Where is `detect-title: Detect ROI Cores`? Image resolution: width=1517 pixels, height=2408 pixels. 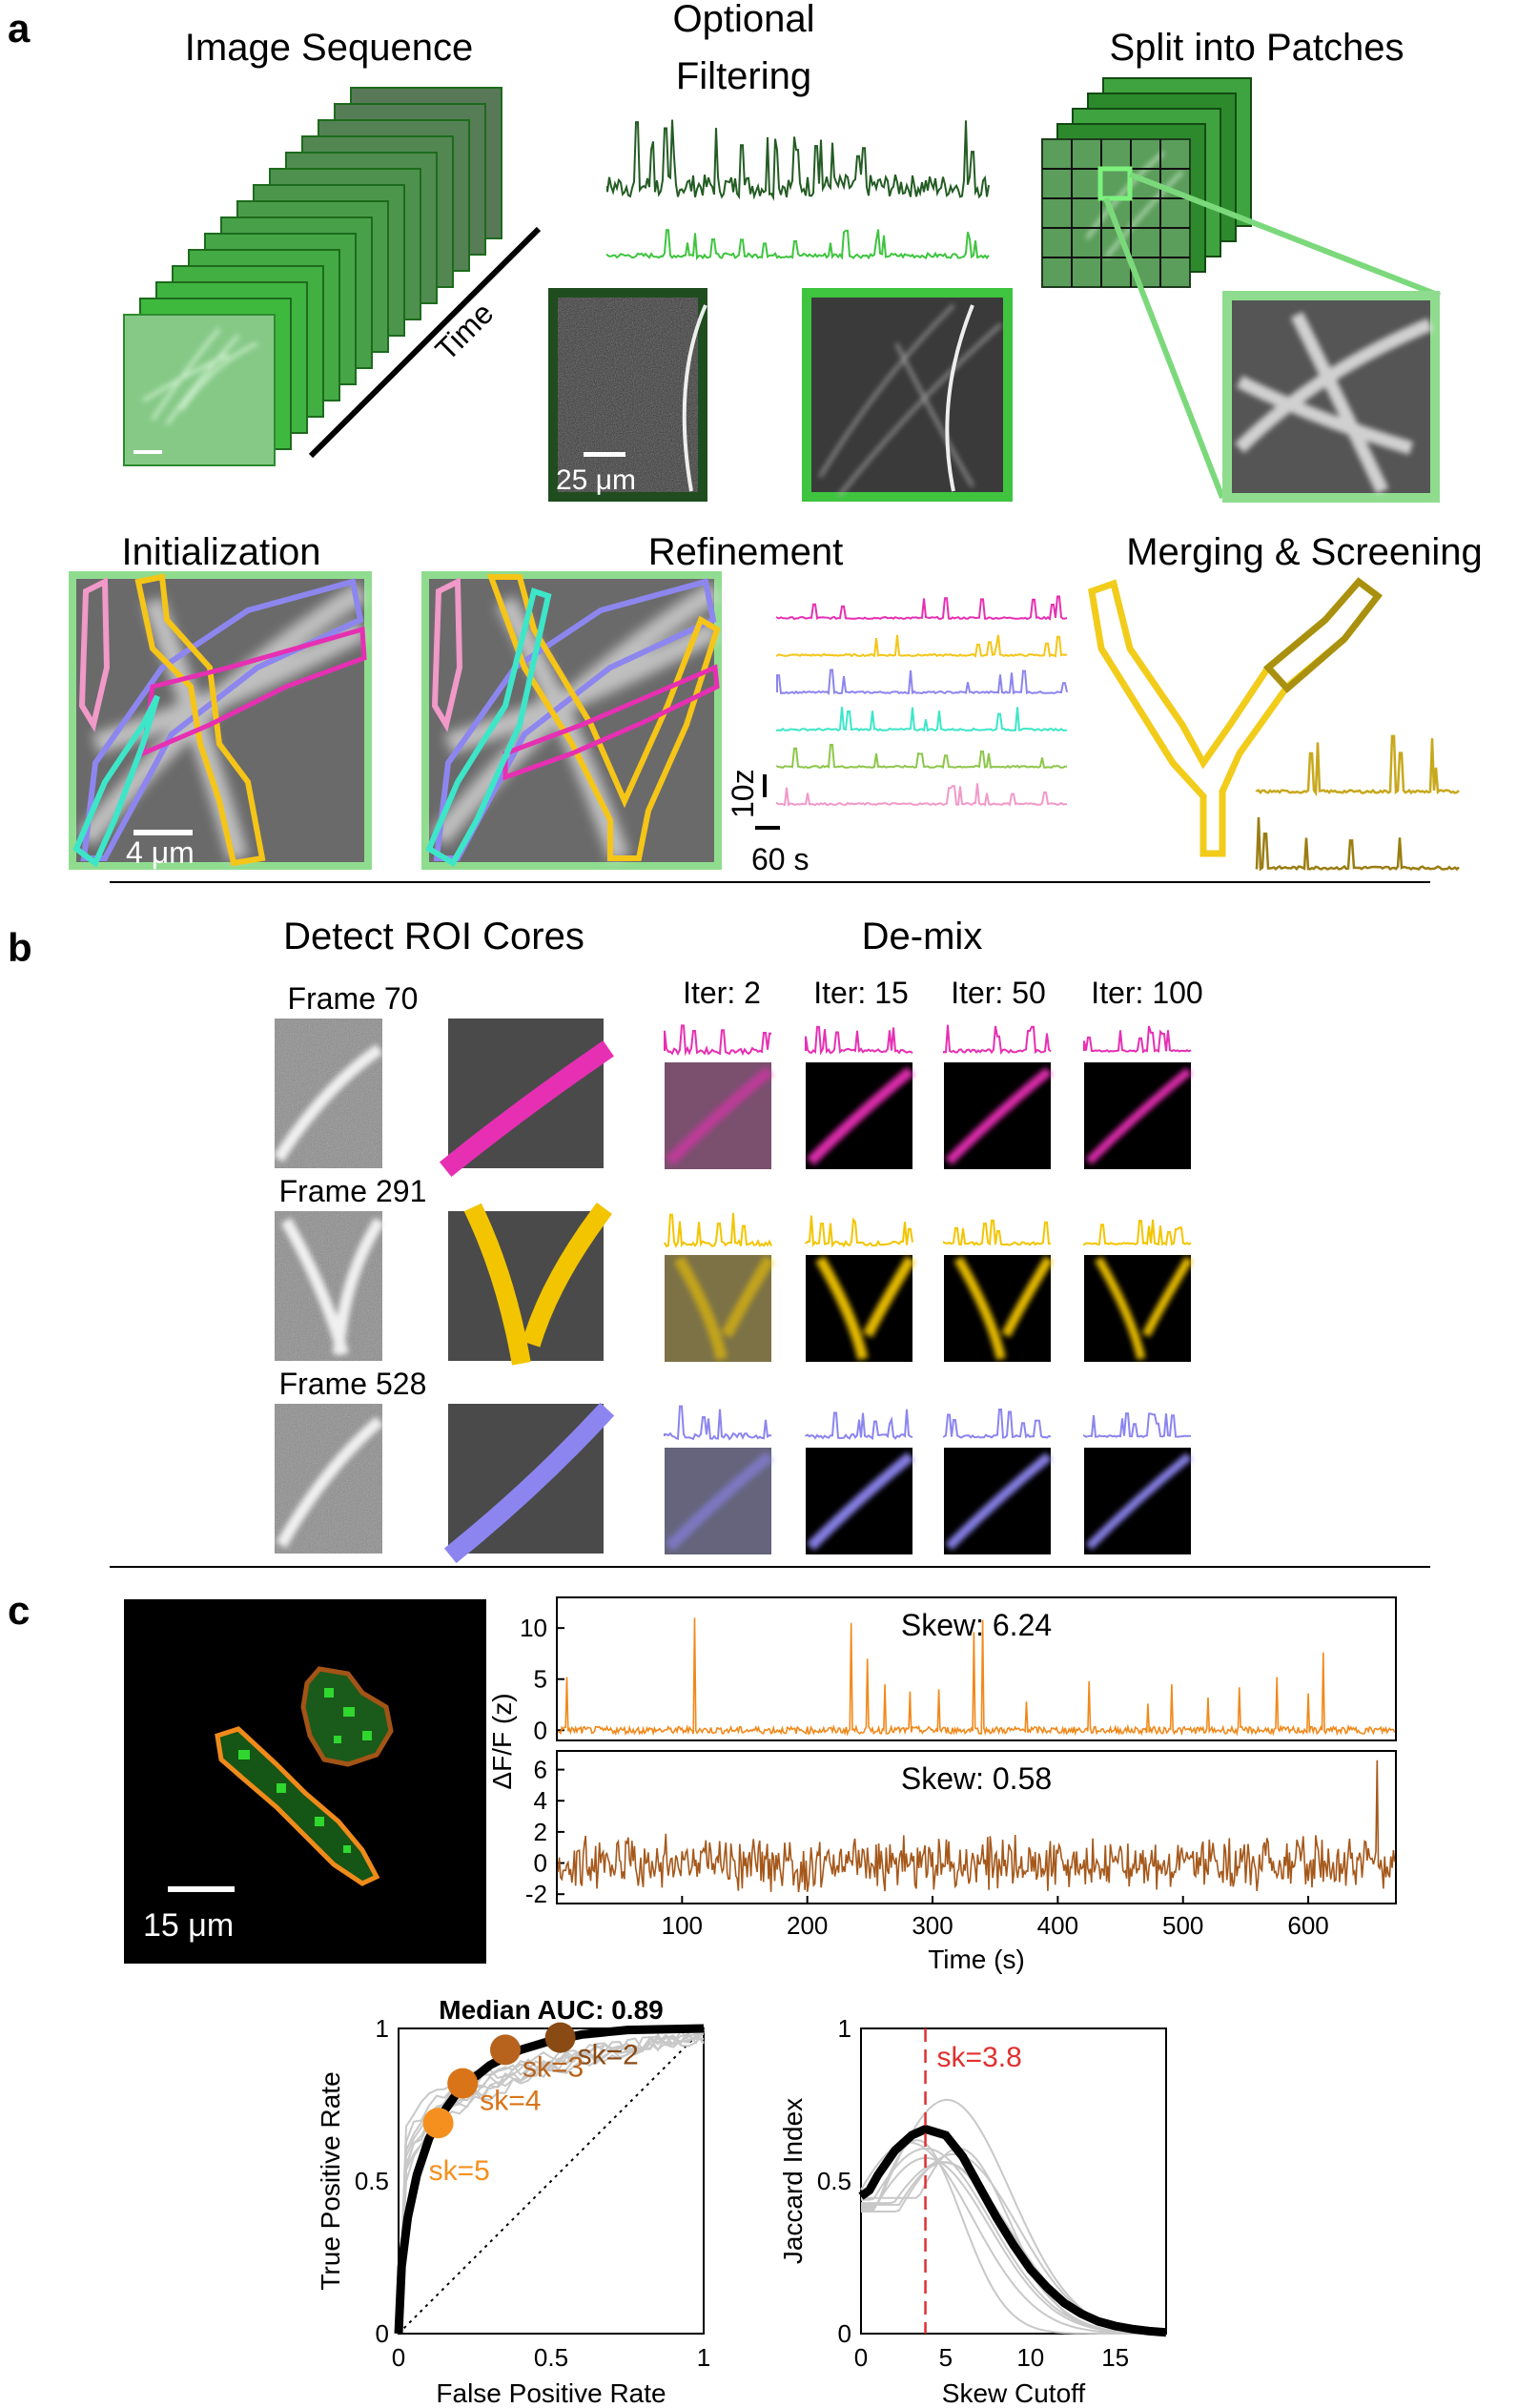
detect-title: Detect ROI Cores is located at coordinates (434, 936).